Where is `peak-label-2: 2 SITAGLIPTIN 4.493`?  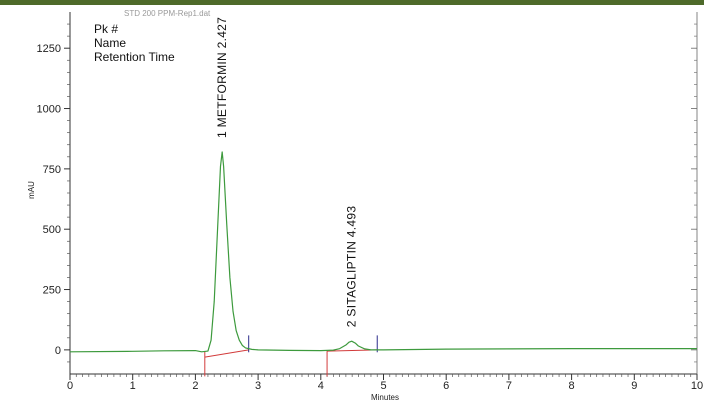 peak-label-2: 2 SITAGLIPTIN 4.493 is located at coordinates (352, 267).